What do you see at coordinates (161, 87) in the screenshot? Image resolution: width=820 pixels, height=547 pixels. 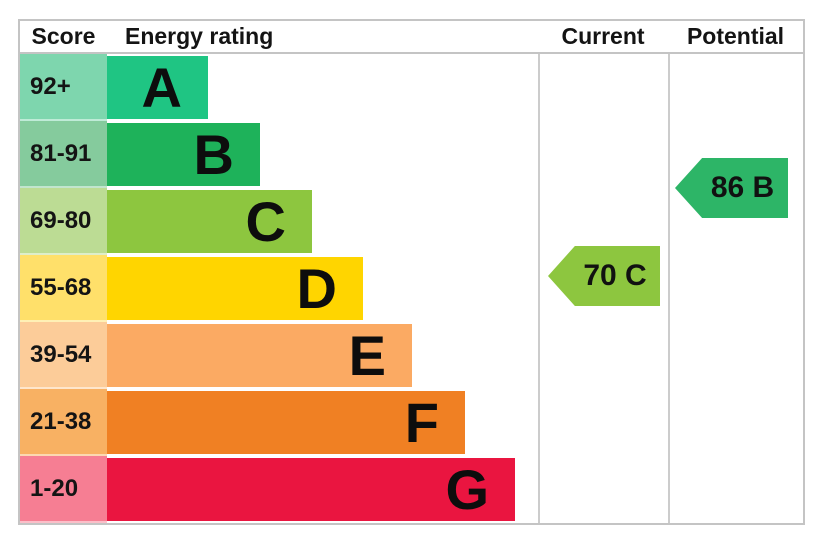 I see `grade-letter: A` at bounding box center [161, 87].